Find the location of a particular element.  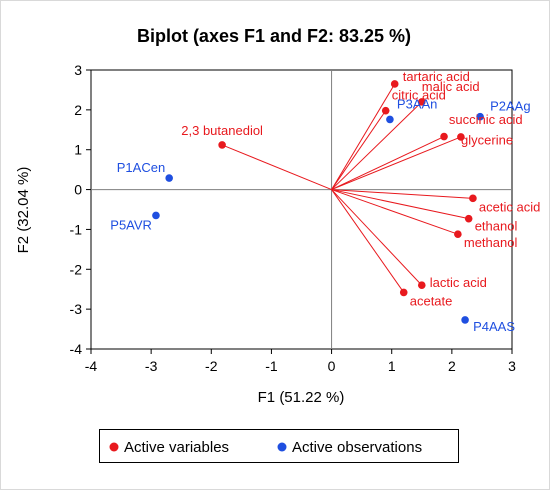

variable-point-lactic-acid is located at coordinates (421, 285).